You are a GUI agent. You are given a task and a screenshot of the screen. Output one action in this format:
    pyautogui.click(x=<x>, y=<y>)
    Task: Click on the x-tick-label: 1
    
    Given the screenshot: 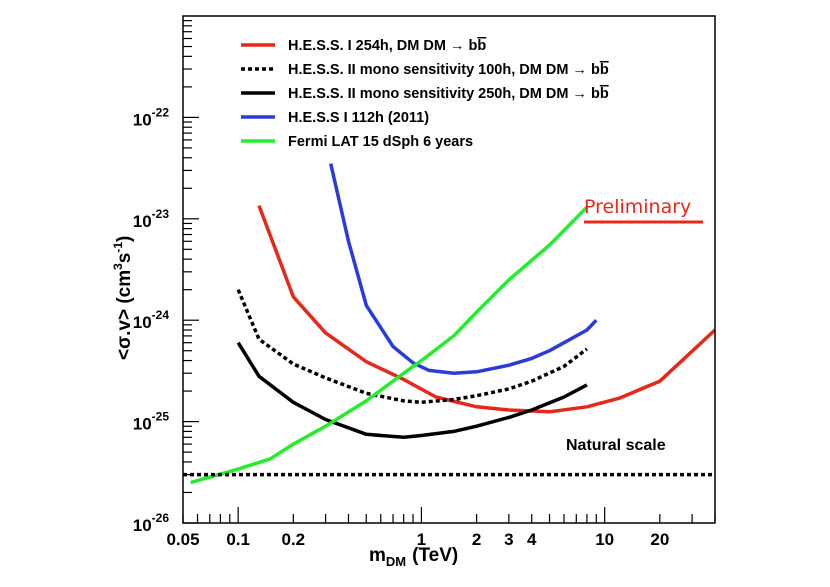 What is the action you would take?
    pyautogui.click(x=421, y=539)
    